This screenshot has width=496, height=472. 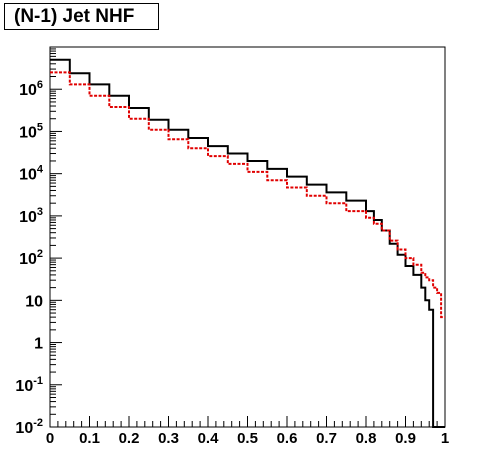 What do you see at coordinates (326, 438) in the screenshot?
I see `x-tick-label: 0.7` at bounding box center [326, 438].